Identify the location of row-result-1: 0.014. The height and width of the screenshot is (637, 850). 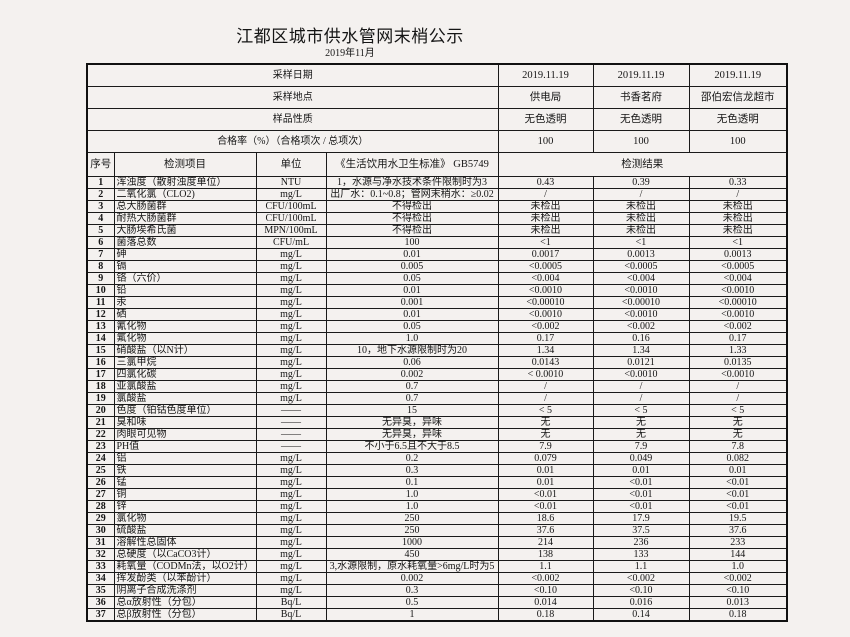
(545, 602).